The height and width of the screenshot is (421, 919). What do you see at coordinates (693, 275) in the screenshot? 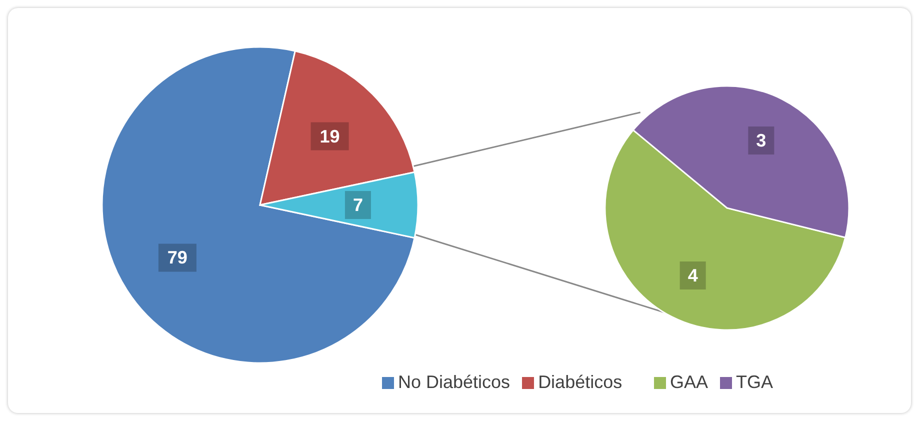
I see `data-label: 4` at bounding box center [693, 275].